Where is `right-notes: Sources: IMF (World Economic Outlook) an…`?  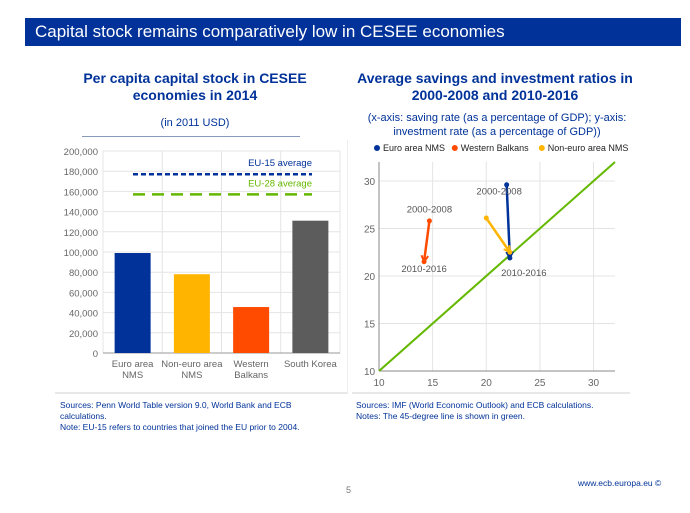 right-notes: Sources: IMF (World Economic Outlook) an… is located at coordinates (506, 411).